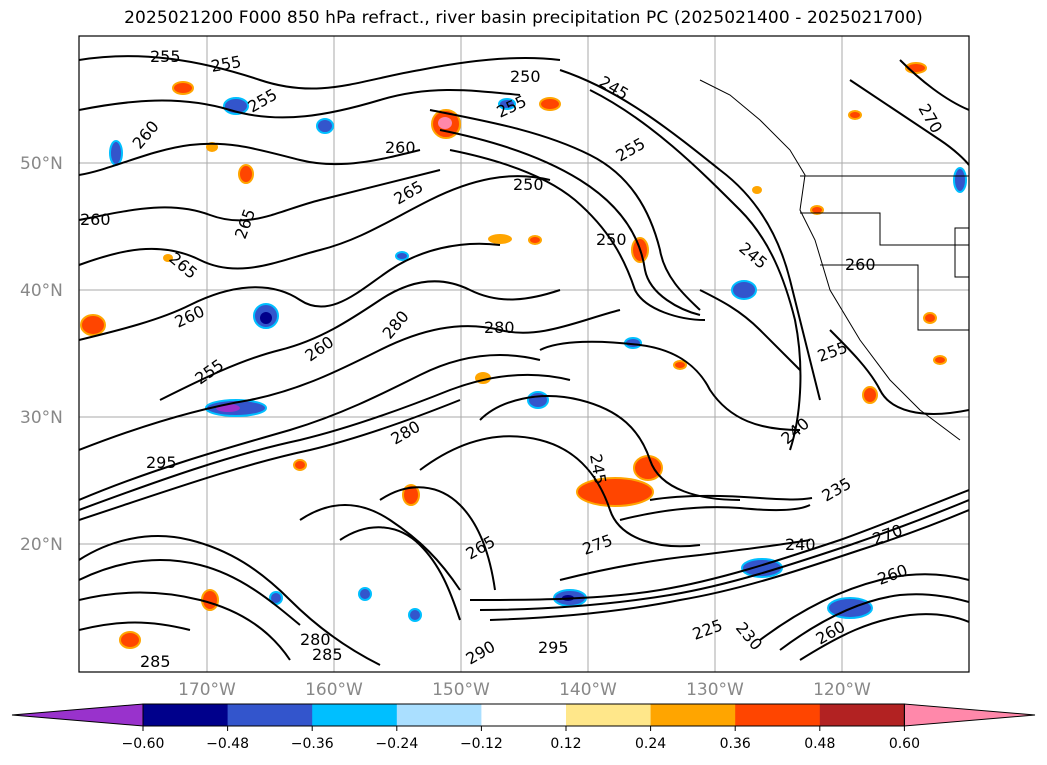  I want to click on colorbar-tick-label: 0.36, so click(735, 744).